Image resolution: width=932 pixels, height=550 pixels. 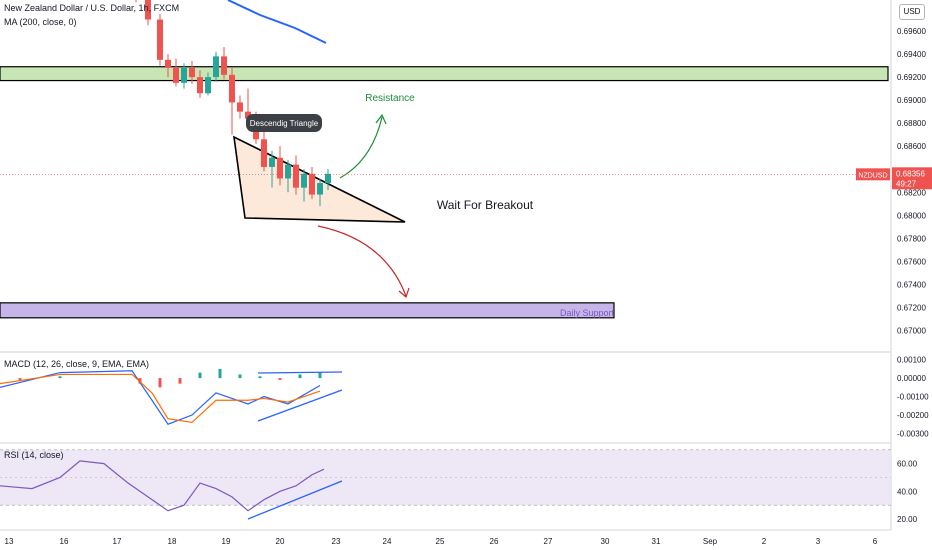 What do you see at coordinates (587, 313) in the screenshot?
I see `support-label: Daily Support` at bounding box center [587, 313].